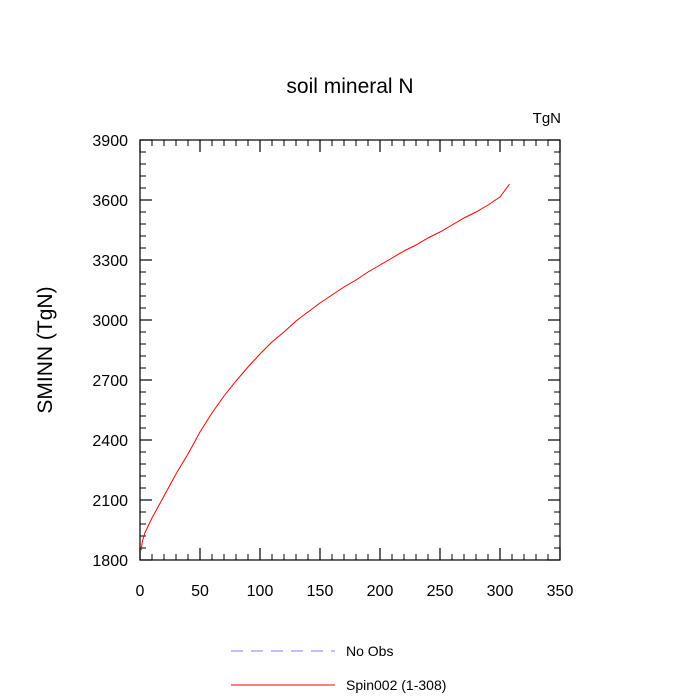 The image size is (700, 700). What do you see at coordinates (110, 261) in the screenshot?
I see `y-tick-label: 3300` at bounding box center [110, 261].